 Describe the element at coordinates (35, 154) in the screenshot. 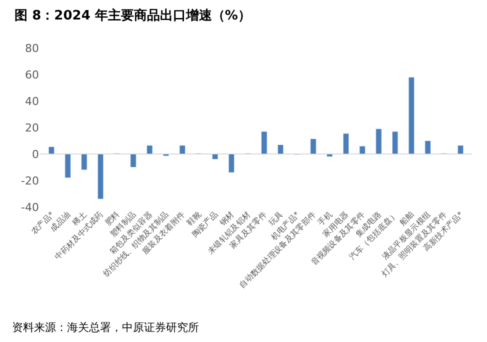

I see `y-tick-label: 0` at that location.